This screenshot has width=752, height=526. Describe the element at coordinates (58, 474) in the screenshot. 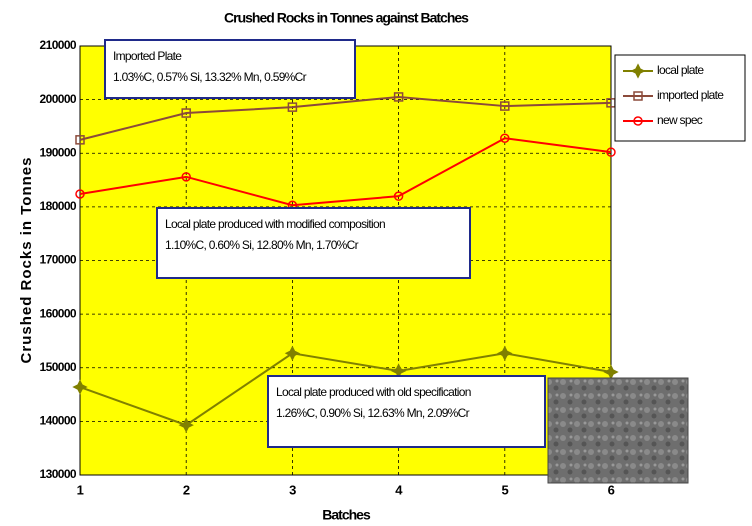

I see `y-tick-label: 130000` at that location.